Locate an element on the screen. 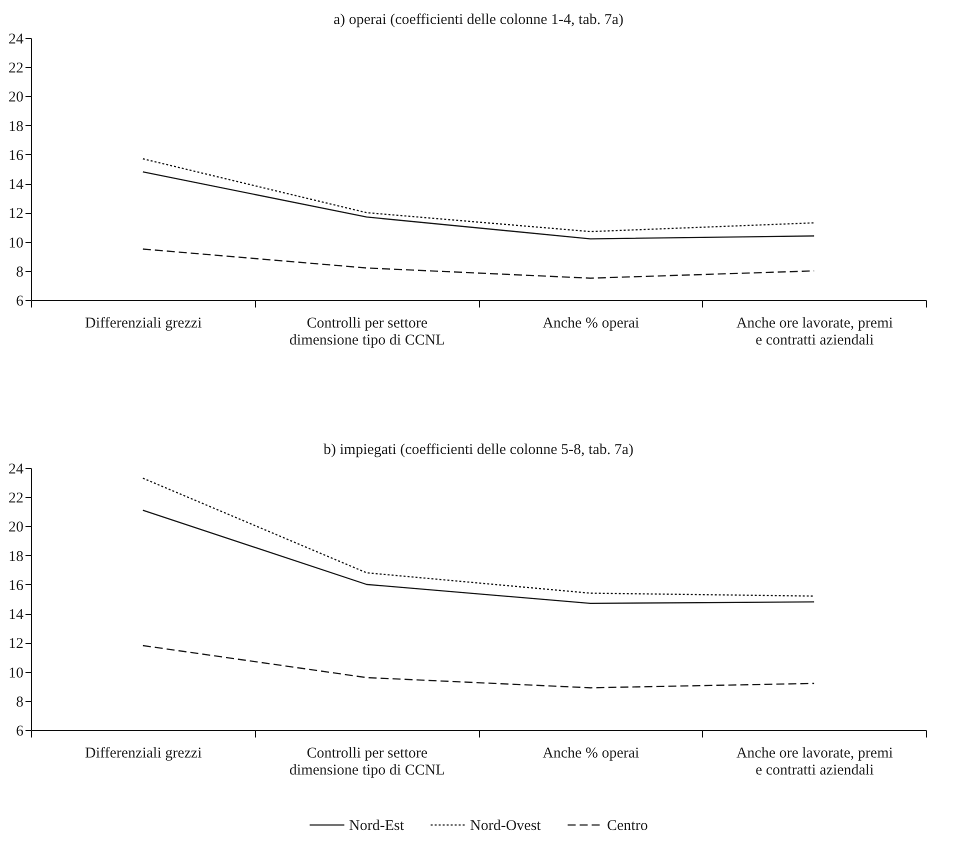 This screenshot has height=842, width=958. legend-label: Nord-Ovest is located at coordinates (506, 826).